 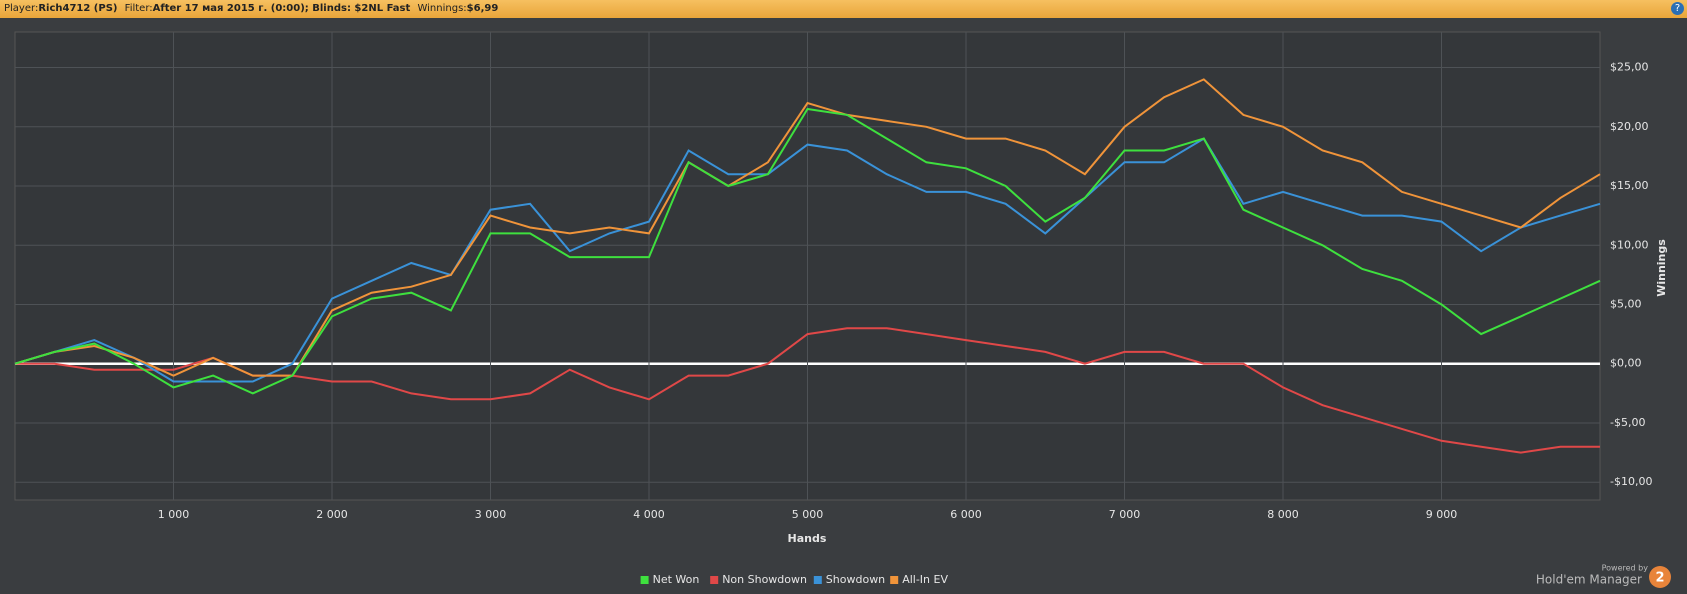 What do you see at coordinates (1589, 580) in the screenshot?
I see `brand-name: Hold'em Manager` at bounding box center [1589, 580].